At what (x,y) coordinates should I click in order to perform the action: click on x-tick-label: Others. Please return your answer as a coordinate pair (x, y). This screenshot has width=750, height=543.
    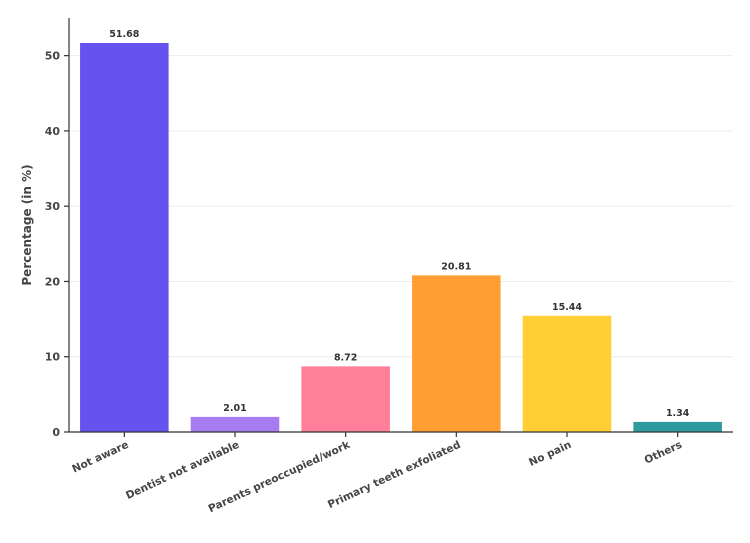
    Looking at the image, I should click on (663, 453).